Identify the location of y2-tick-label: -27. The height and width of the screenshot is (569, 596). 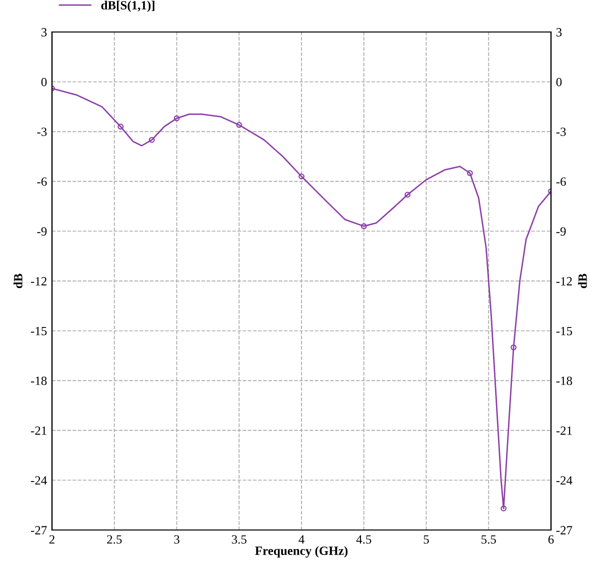
(564, 530).